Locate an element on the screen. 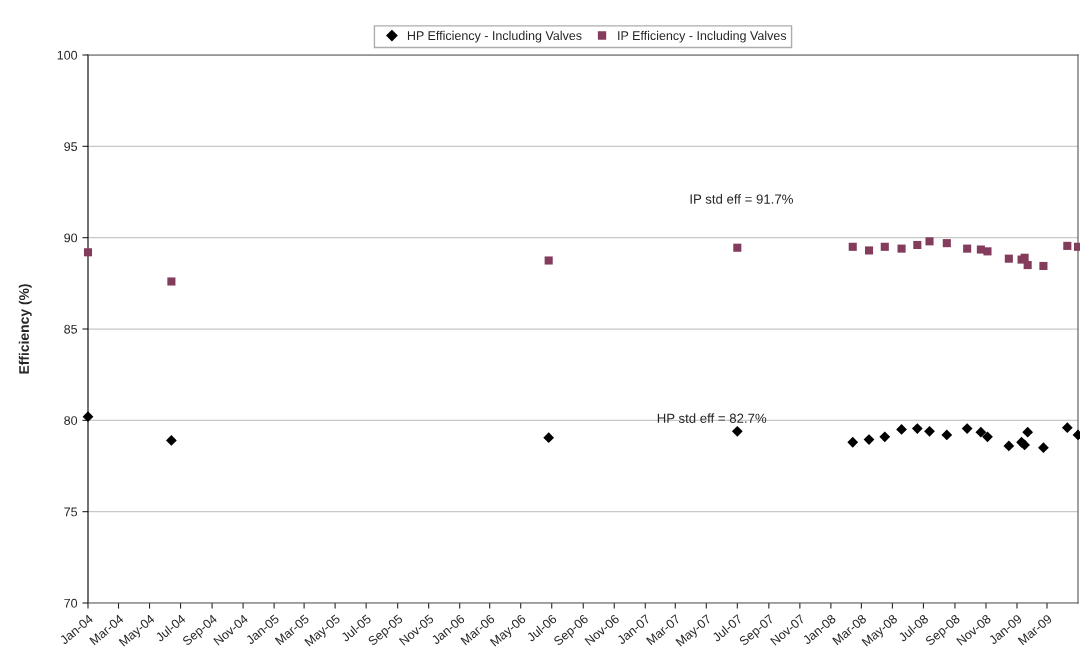 This screenshot has width=1080, height=665. y-tick-label: 85 is located at coordinates (71, 329).